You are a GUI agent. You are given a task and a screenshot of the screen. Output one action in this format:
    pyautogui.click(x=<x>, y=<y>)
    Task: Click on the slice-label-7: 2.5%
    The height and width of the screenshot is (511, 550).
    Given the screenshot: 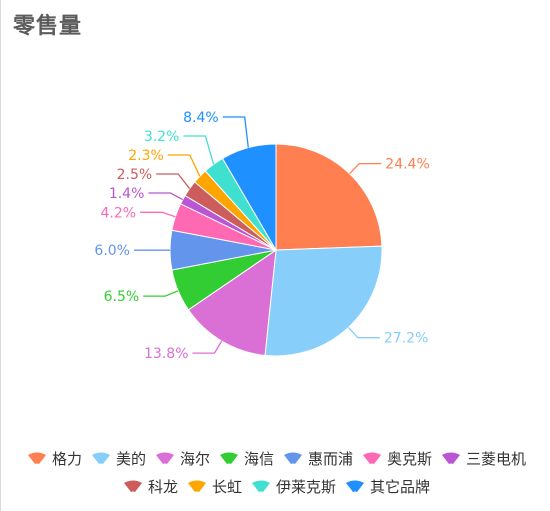 What is the action you would take?
    pyautogui.click(x=135, y=175)
    